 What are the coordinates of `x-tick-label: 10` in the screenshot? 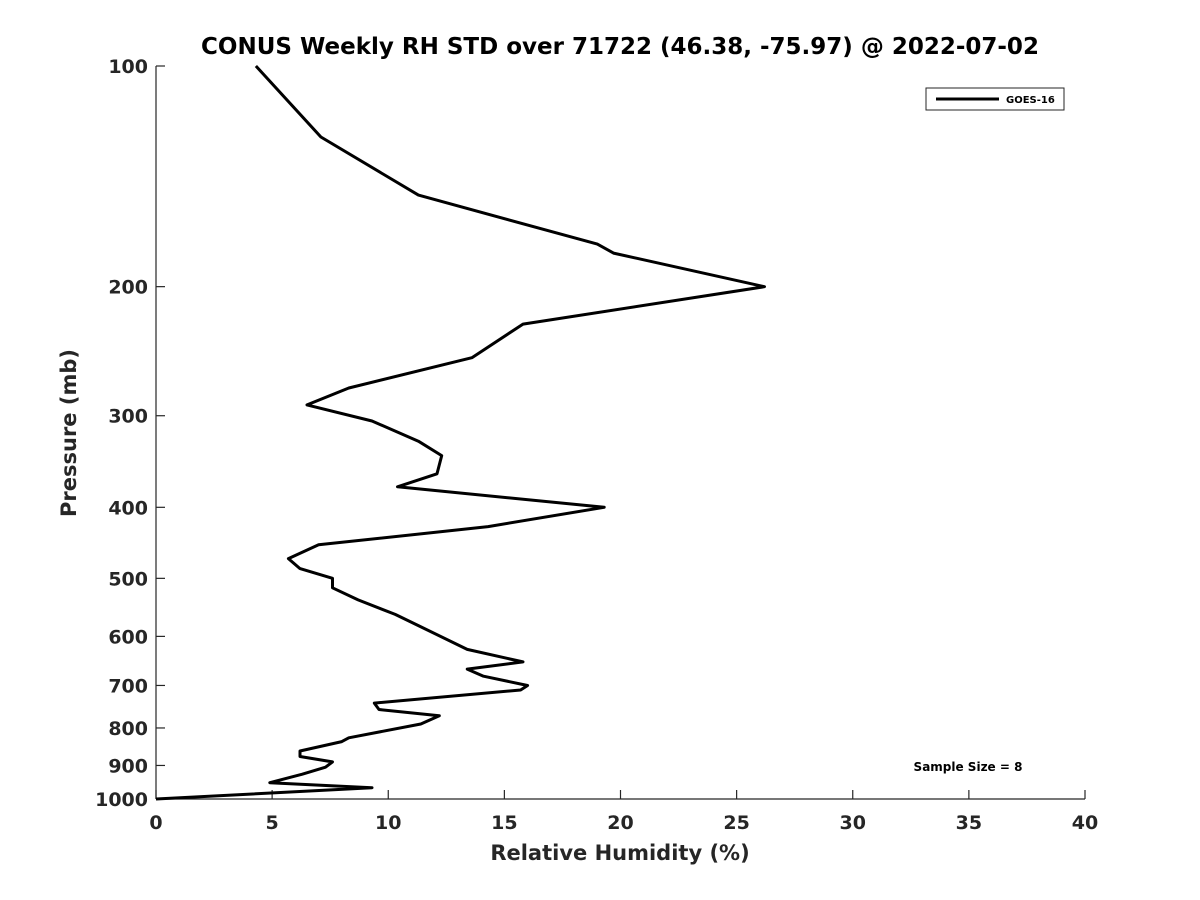 It's located at (388, 823).